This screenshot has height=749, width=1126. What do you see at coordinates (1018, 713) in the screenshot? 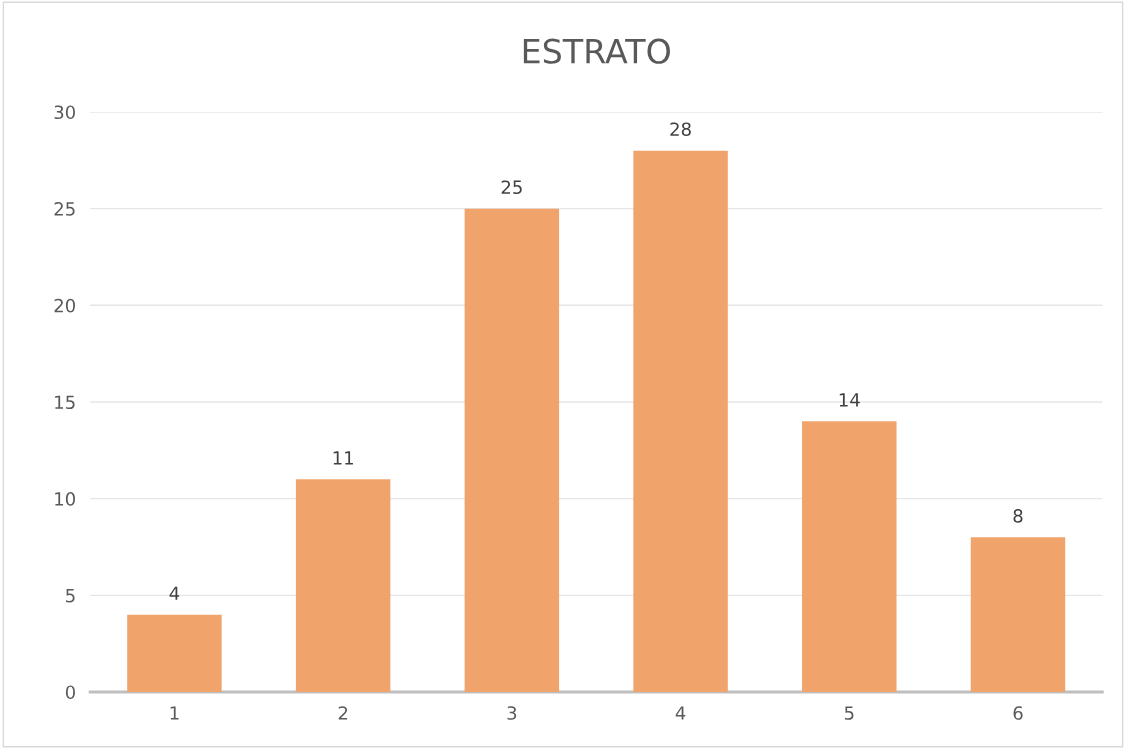
I see `x-tick-label: 6` at bounding box center [1018, 713].